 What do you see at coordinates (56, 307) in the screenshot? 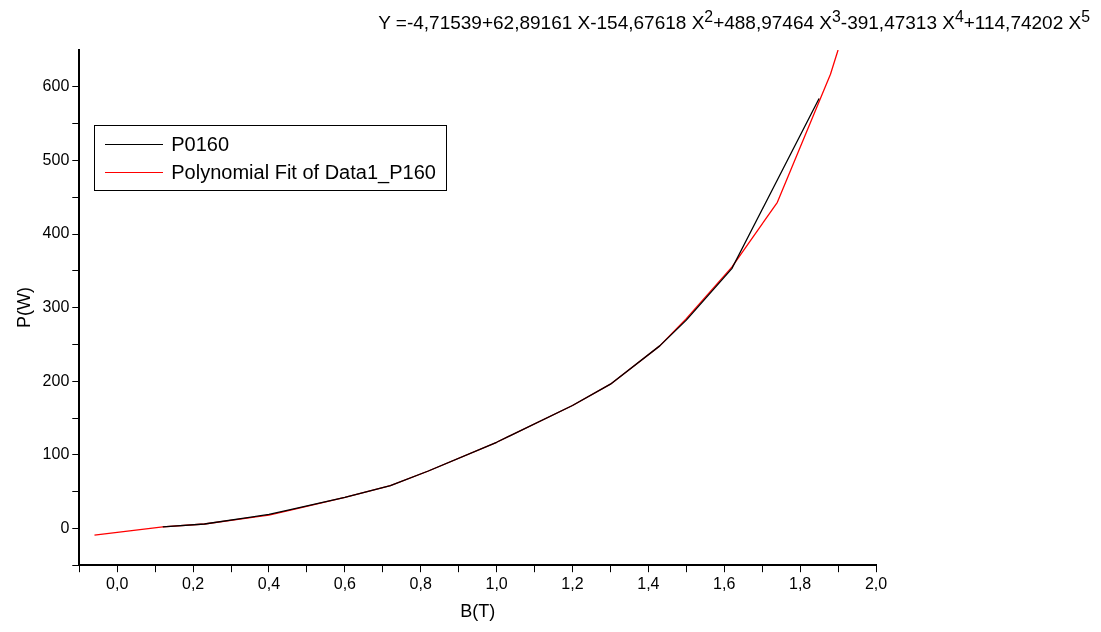
I see `y-tick-label: 300` at bounding box center [56, 307].